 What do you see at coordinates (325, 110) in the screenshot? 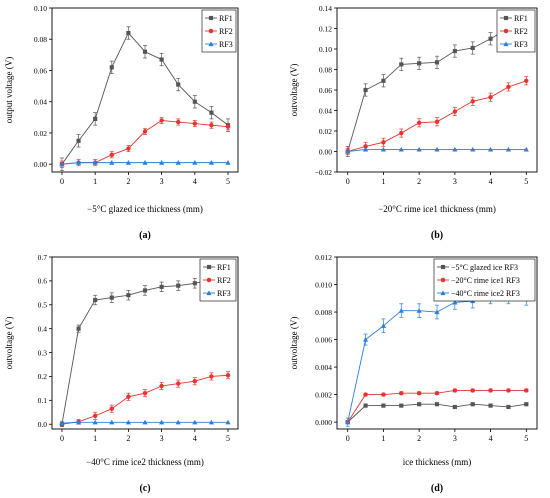
I see `y-tick-label: 0.04` at bounding box center [325, 110].